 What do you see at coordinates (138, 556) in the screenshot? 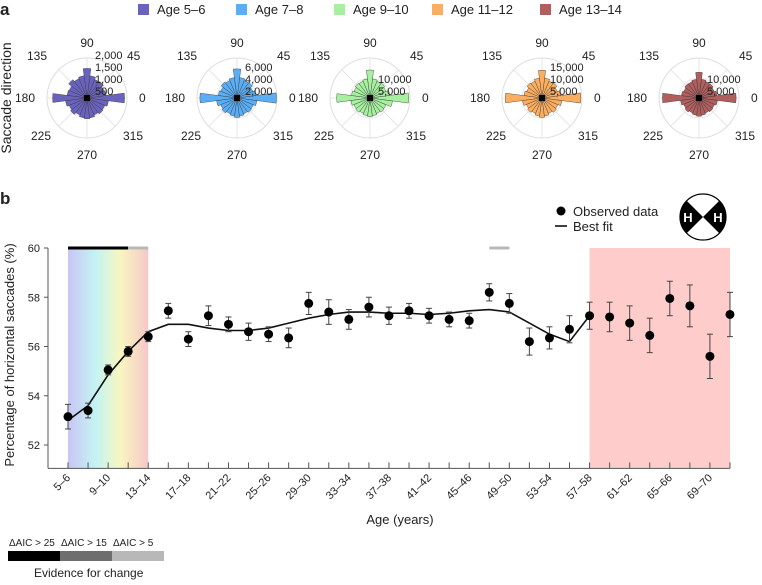
I see `evidence-swatch` at bounding box center [138, 556].